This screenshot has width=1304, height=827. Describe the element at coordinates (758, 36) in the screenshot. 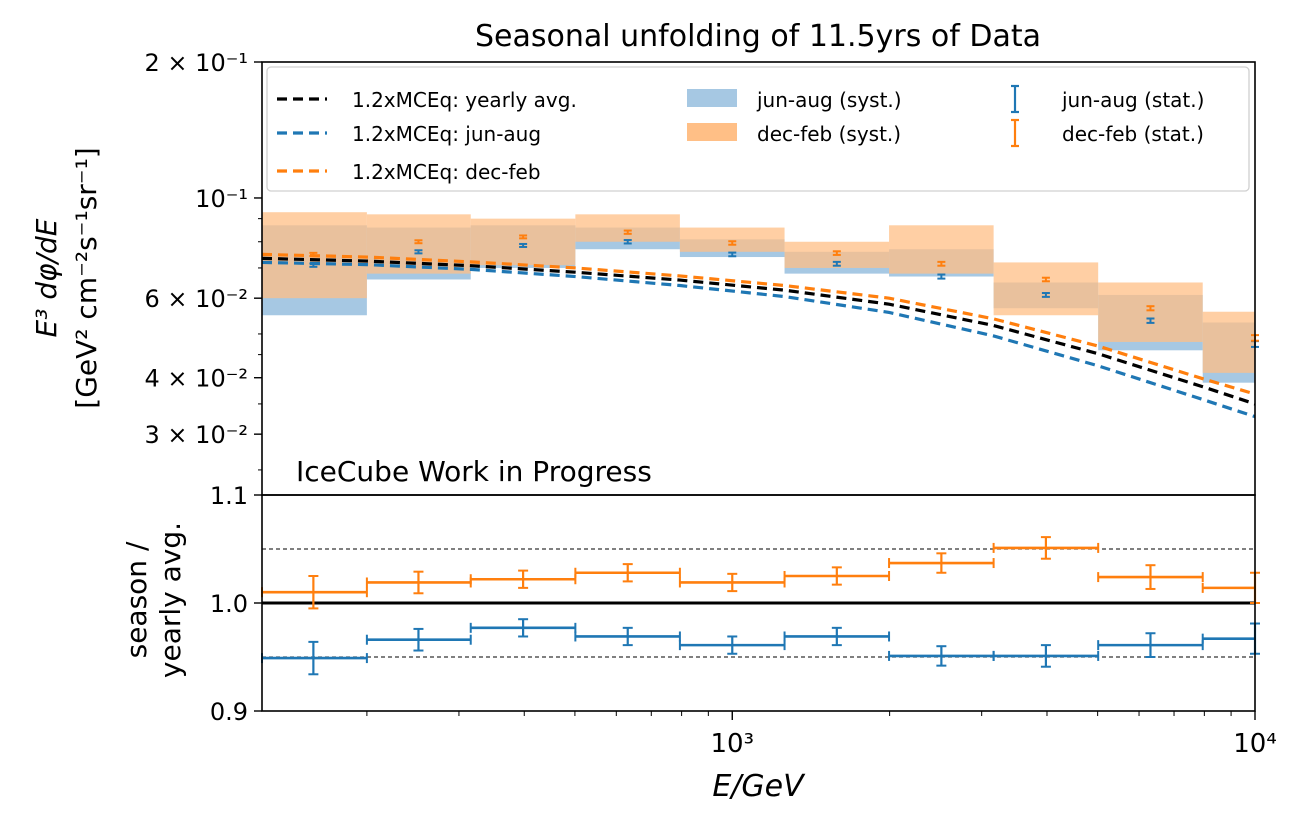

I see `chart-title: Seasonal unfolding of 11.5yrs of Data` at that location.